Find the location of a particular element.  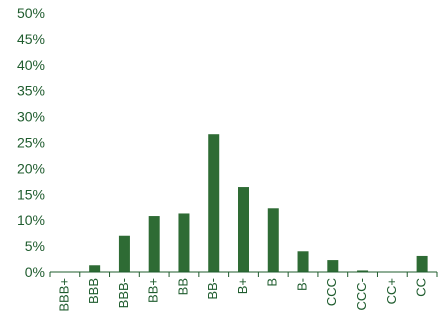

x-tick-label: BBB- is located at coordinates (123, 293).